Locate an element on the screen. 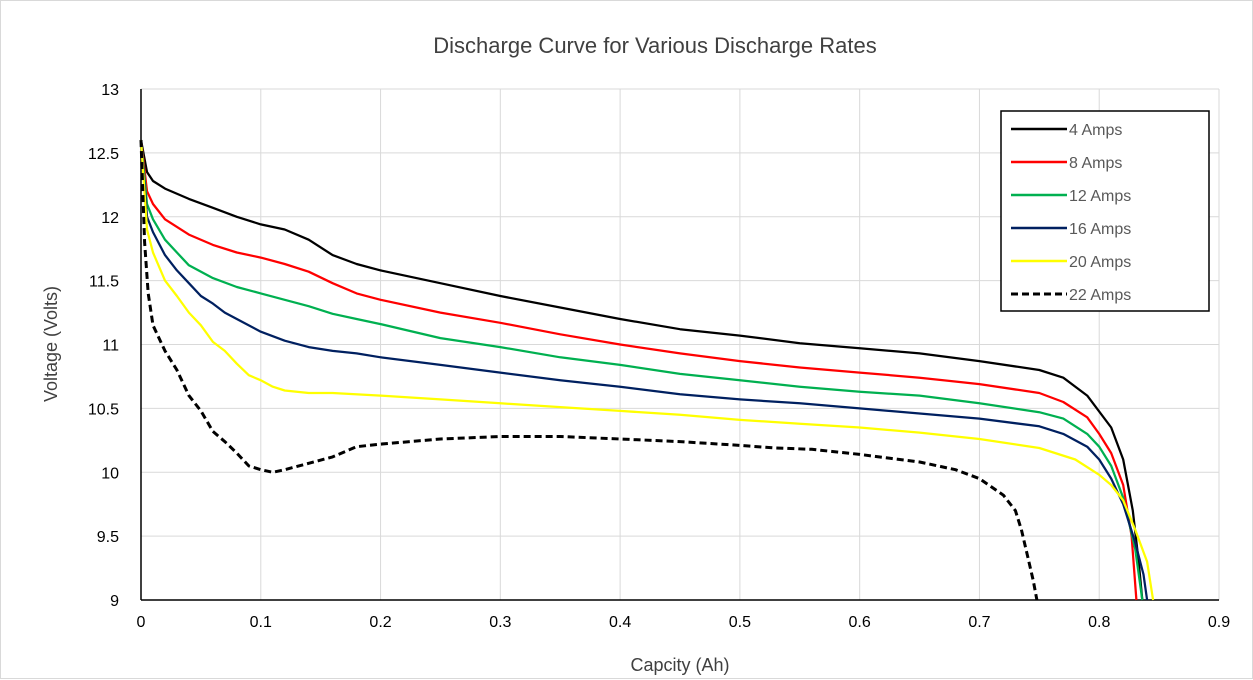 This screenshot has height=680, width=1253. y-tick-label: 11.5 is located at coordinates (104, 282).